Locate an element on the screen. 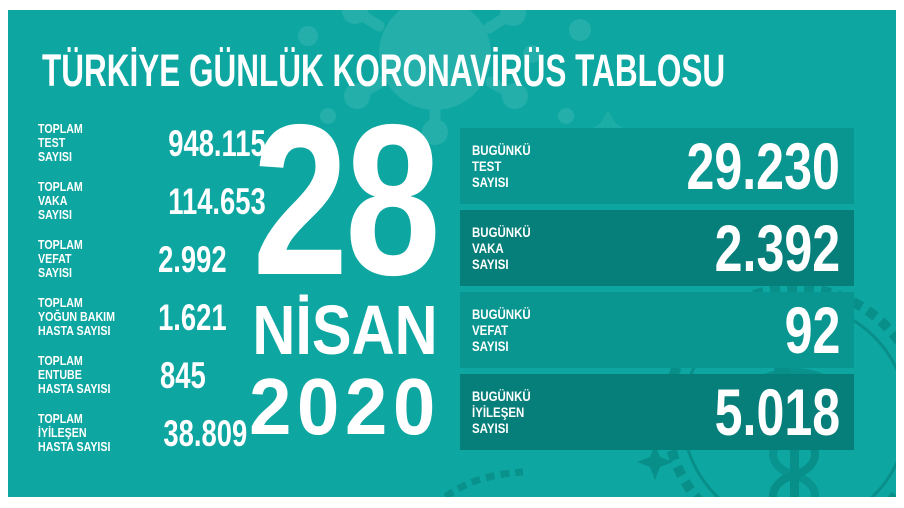 This screenshot has width=904, height=508. stat-row-total-recovered: TOPLAM İYİLEŞEN HASTA SAYISI 38.809 is located at coordinates (142, 433).